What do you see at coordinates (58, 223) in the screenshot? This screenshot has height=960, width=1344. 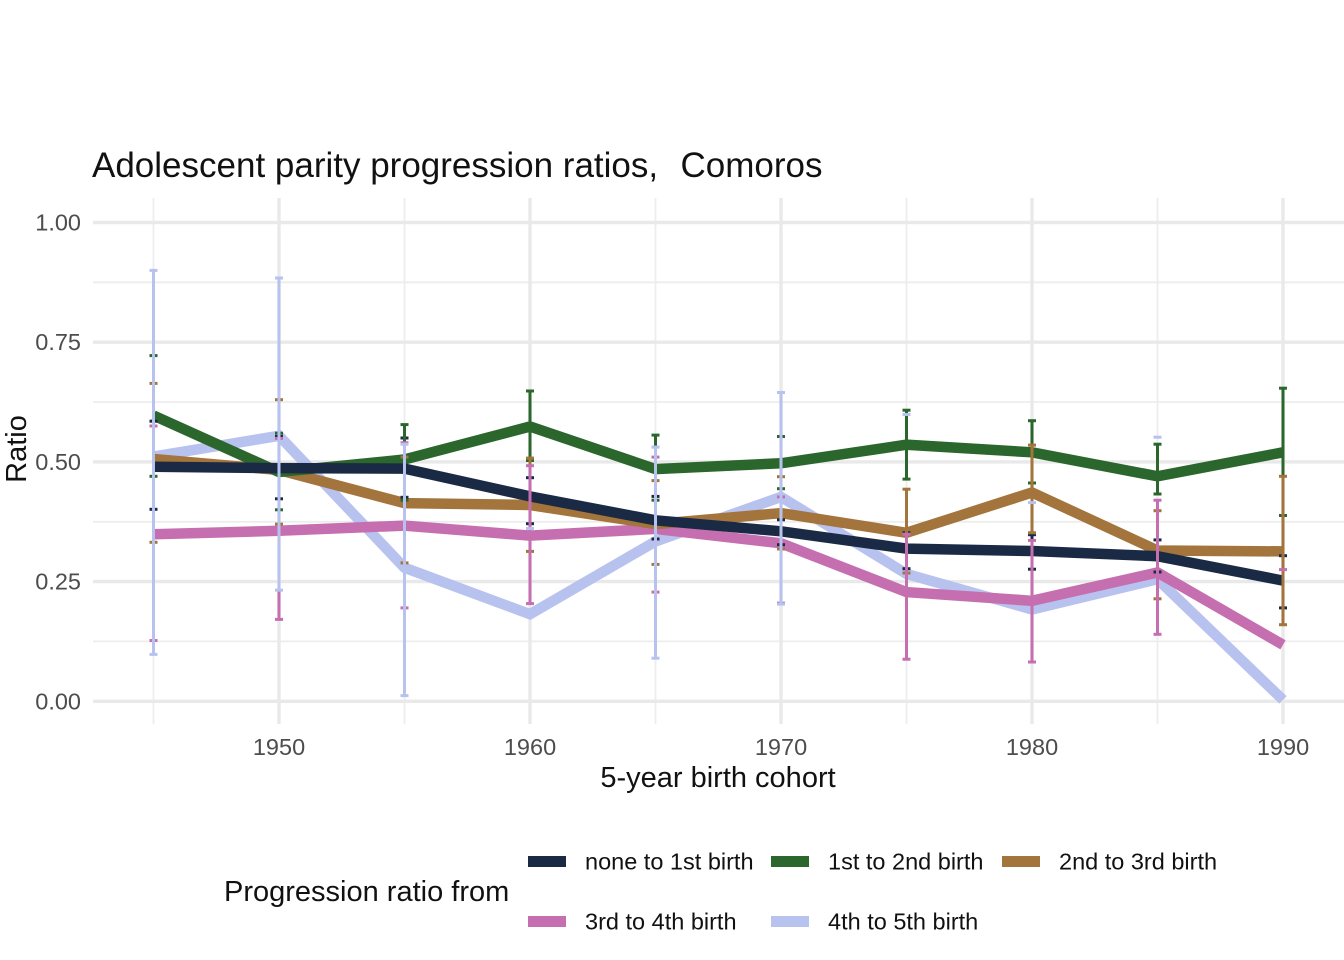 I see `svg-text: 1.00` at bounding box center [58, 223].